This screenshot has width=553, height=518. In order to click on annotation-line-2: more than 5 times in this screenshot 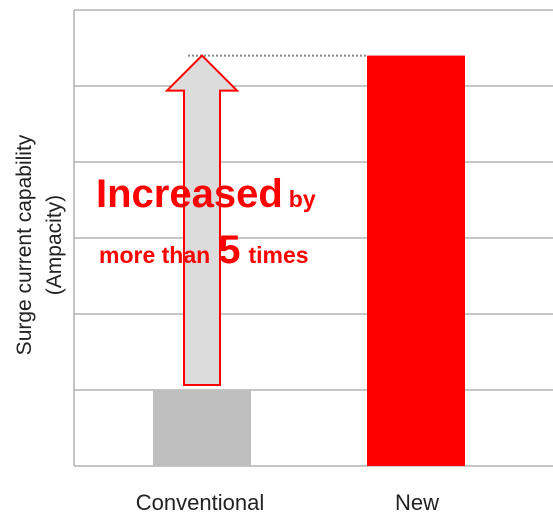, I will do `click(204, 250)`.